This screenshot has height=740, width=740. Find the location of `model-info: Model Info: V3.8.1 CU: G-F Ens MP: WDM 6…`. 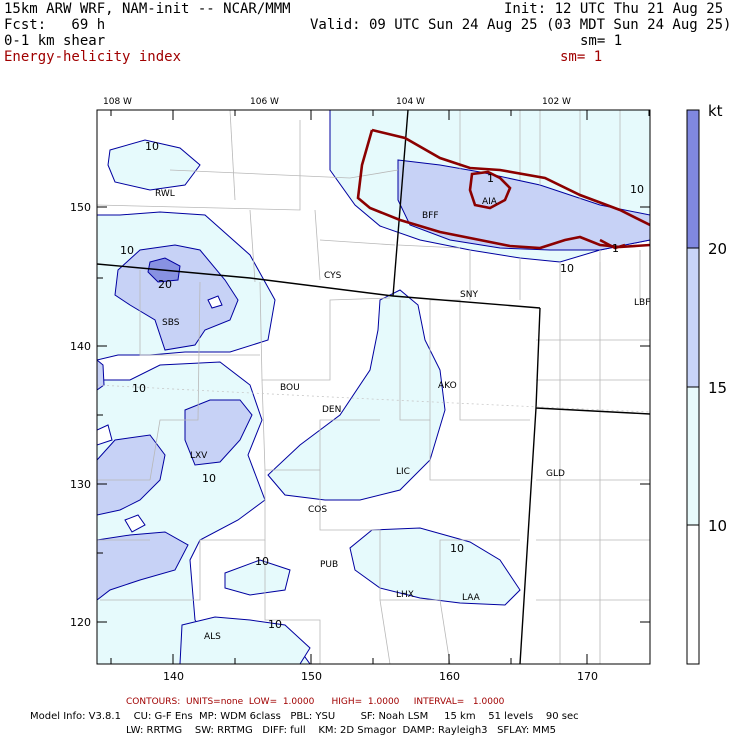

model-info: Model Info: V3.8.1 CU: G-F Ens MP: WDM 6… is located at coordinates (304, 716).